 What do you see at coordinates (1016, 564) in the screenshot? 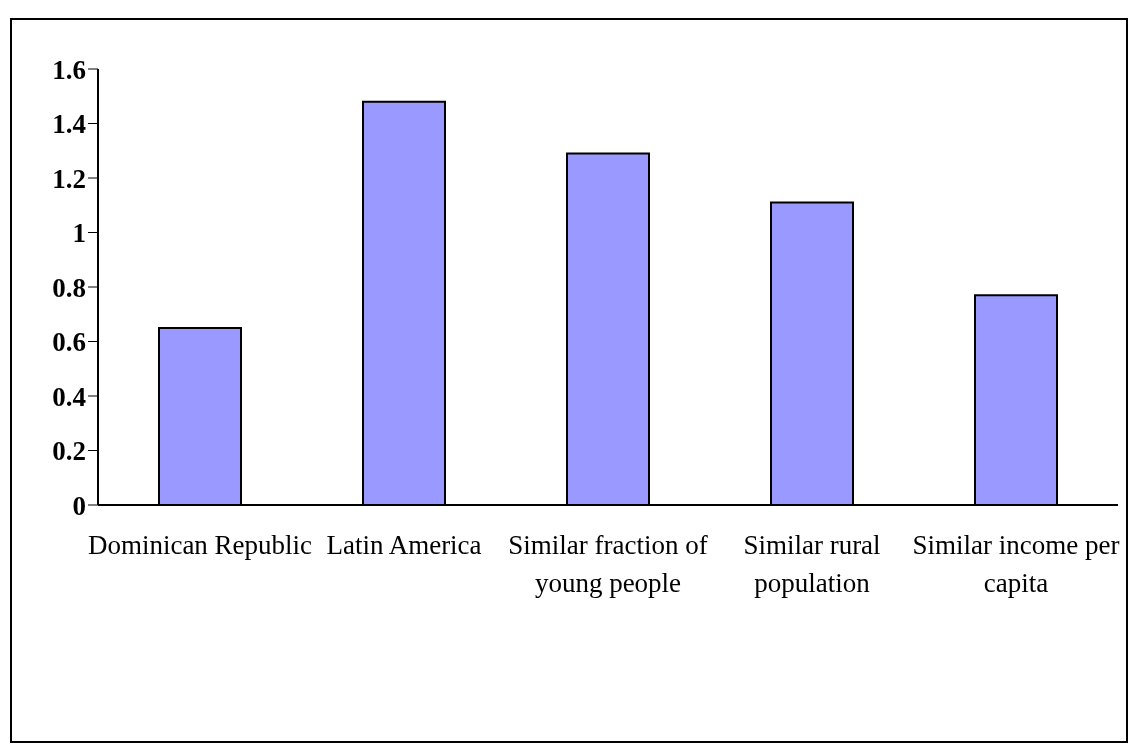
I see `x-tick-label: Similar income per capita` at bounding box center [1016, 564].